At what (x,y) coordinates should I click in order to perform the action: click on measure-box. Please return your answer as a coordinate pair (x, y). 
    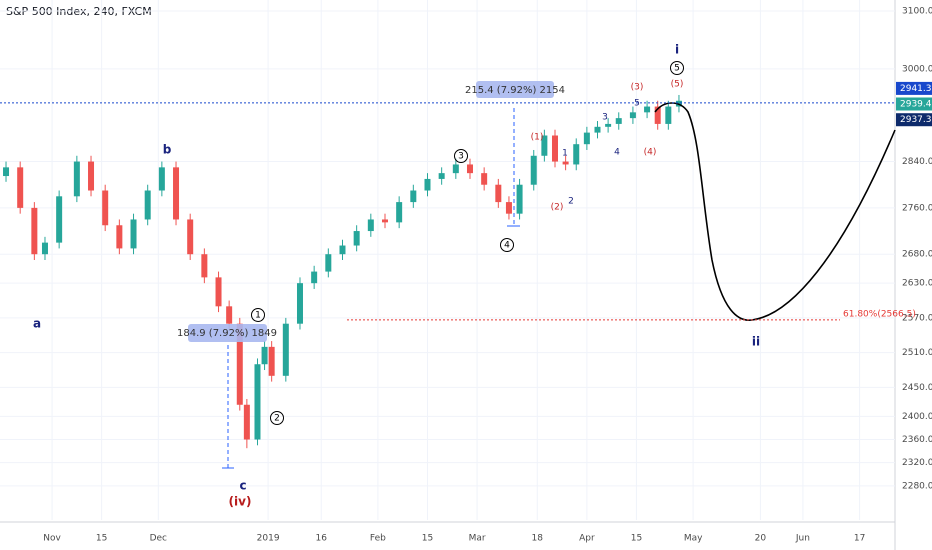
    Looking at the image, I should click on (227, 333).